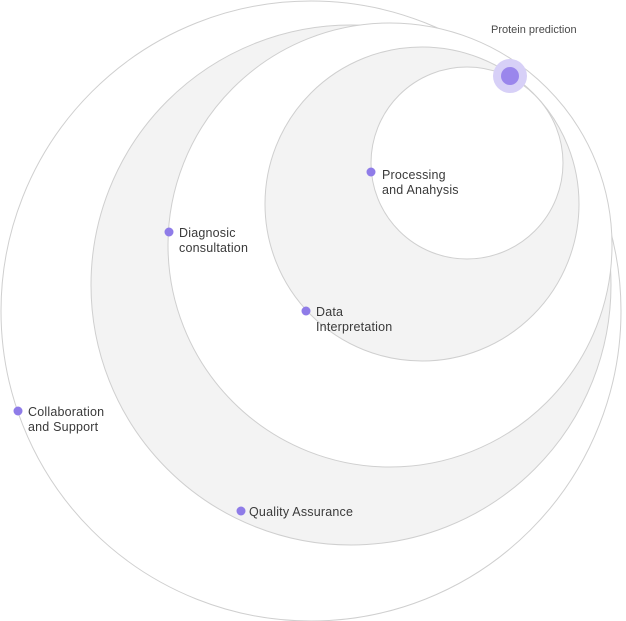  What do you see at coordinates (66, 412) in the screenshot?
I see `stage-label-line: Collaboration` at bounding box center [66, 412].